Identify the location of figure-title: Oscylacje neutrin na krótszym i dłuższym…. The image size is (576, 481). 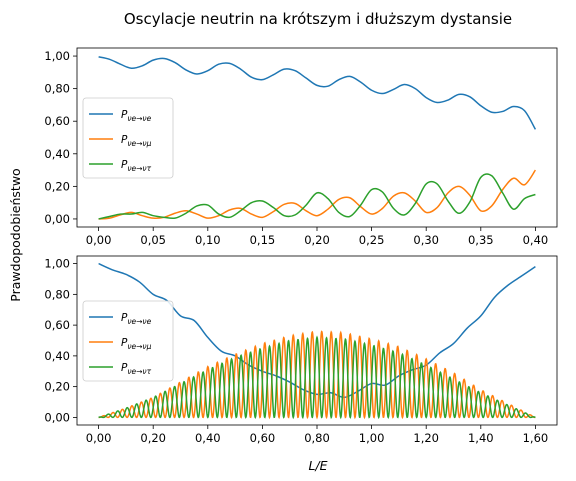
(318, 19).